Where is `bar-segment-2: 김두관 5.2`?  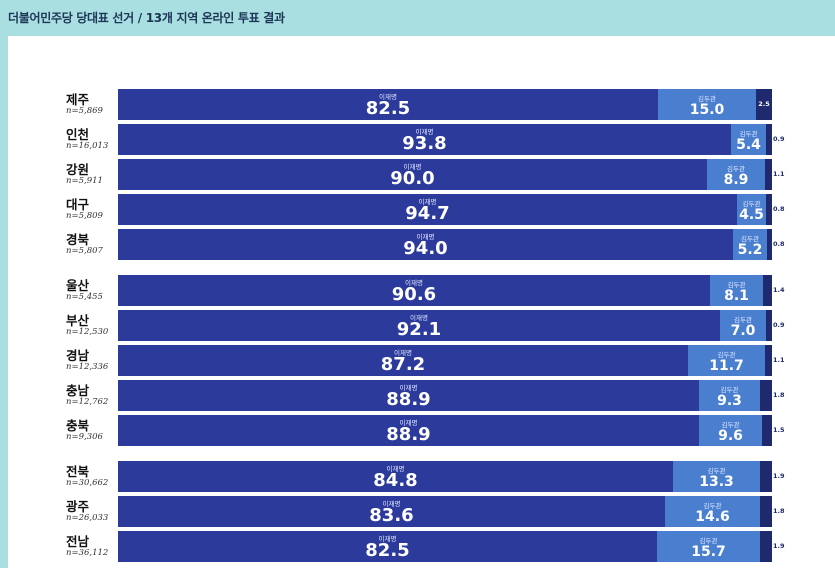
bar-segment-2: 김두관 5.2 is located at coordinates (750, 244).